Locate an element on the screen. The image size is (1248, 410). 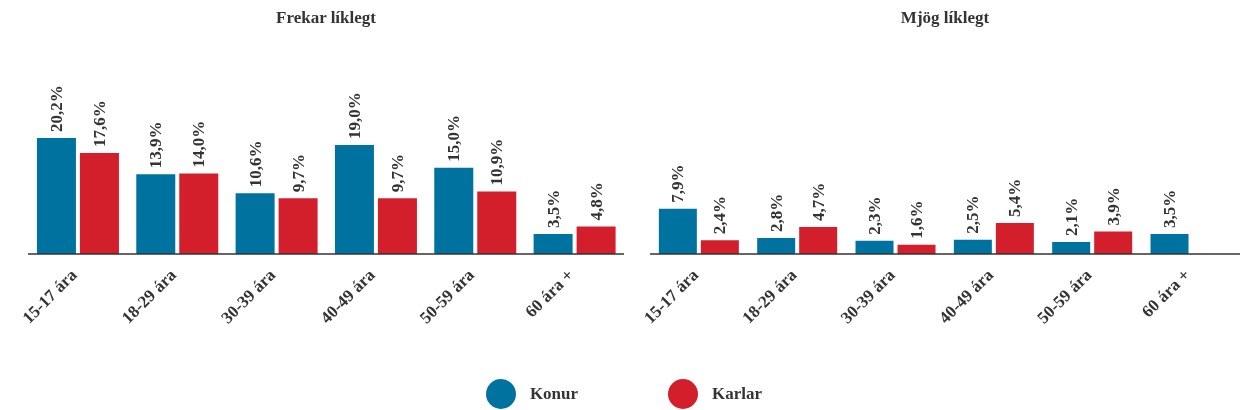
data-label: 13,9% is located at coordinates (156, 145).